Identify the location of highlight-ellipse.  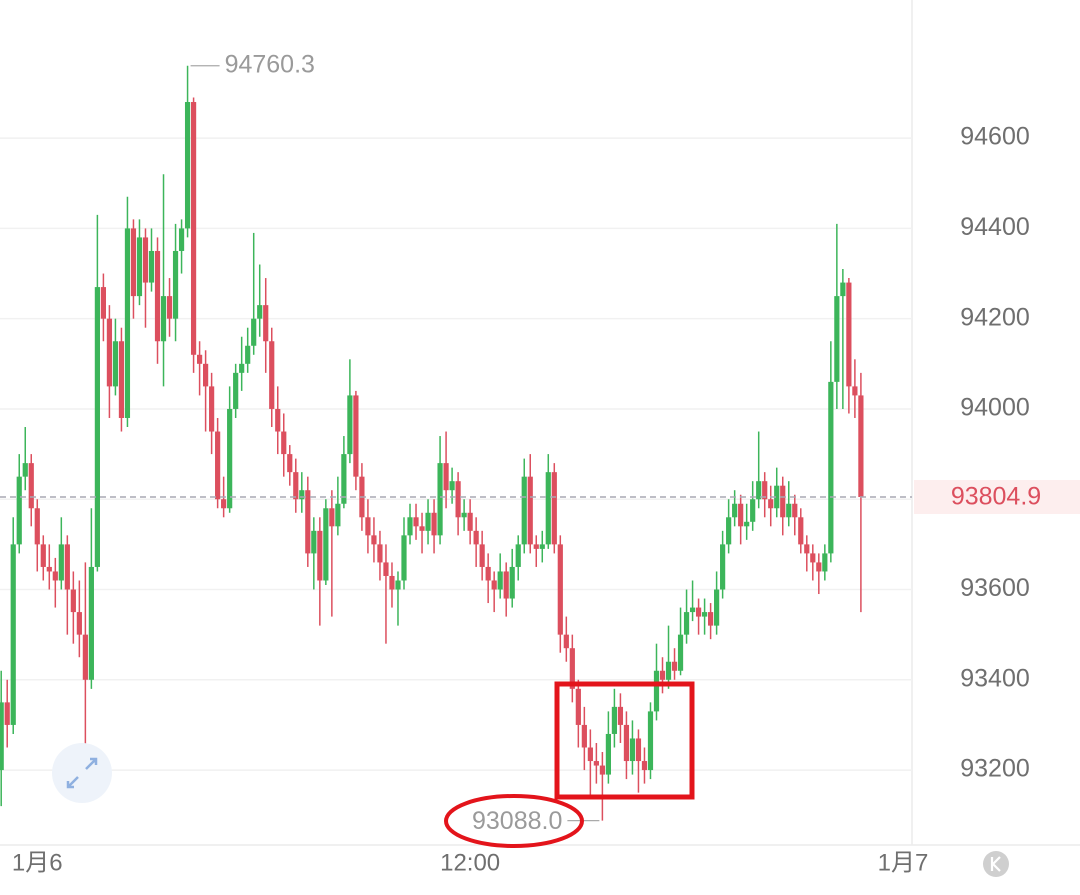
(514, 821).